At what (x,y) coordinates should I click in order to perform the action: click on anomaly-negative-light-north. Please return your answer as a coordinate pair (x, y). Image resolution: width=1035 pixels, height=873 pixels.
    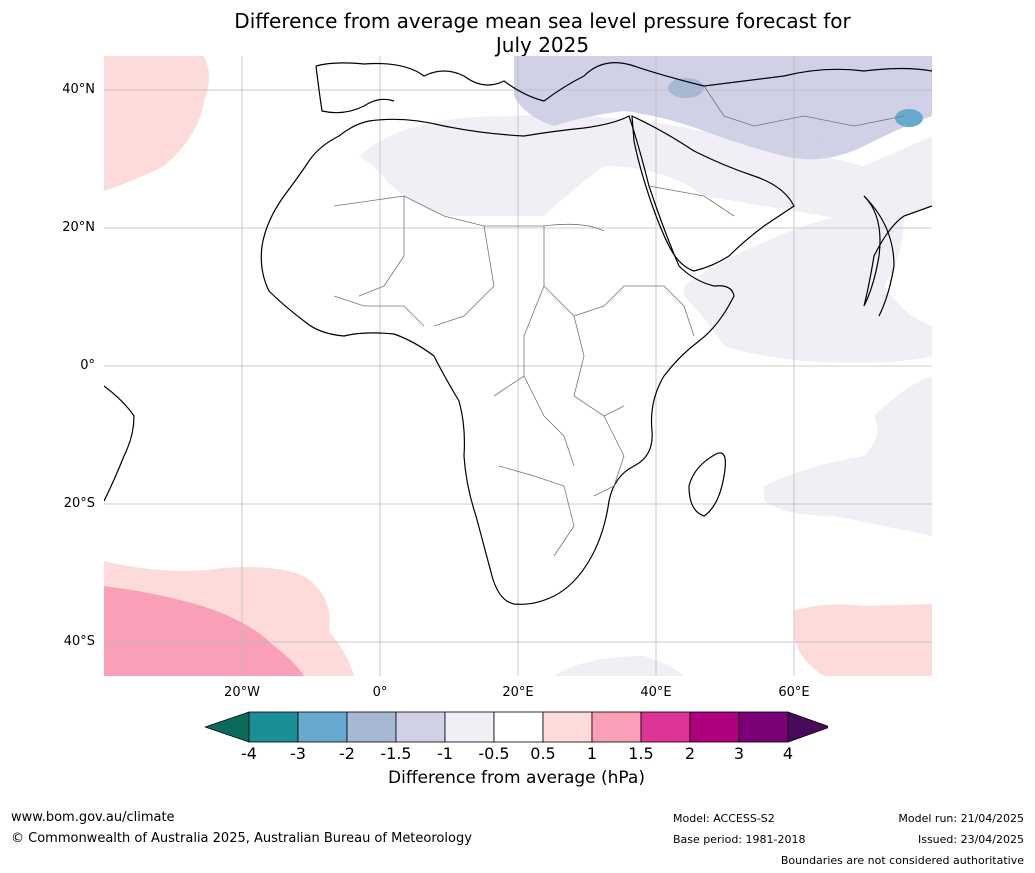
    Looking at the image, I should click on (645, 168).